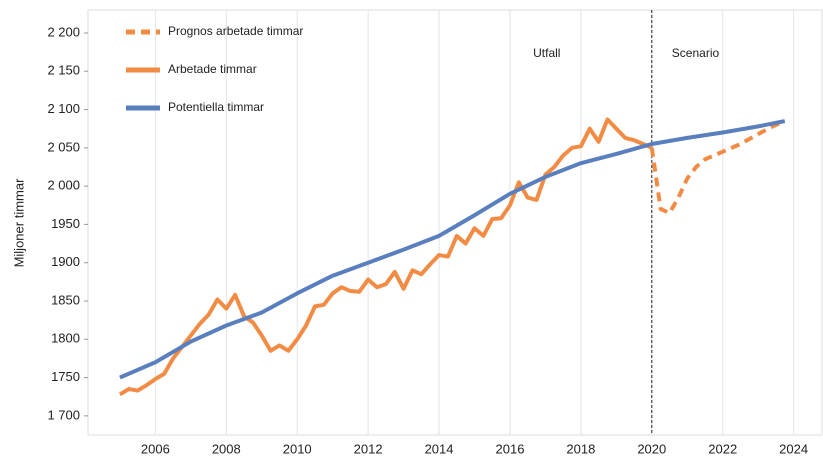 Image resolution: width=823 pixels, height=463 pixels. What do you see at coordinates (212, 69) in the screenshot?
I see `legend-label: Arbetade timmar` at bounding box center [212, 69].